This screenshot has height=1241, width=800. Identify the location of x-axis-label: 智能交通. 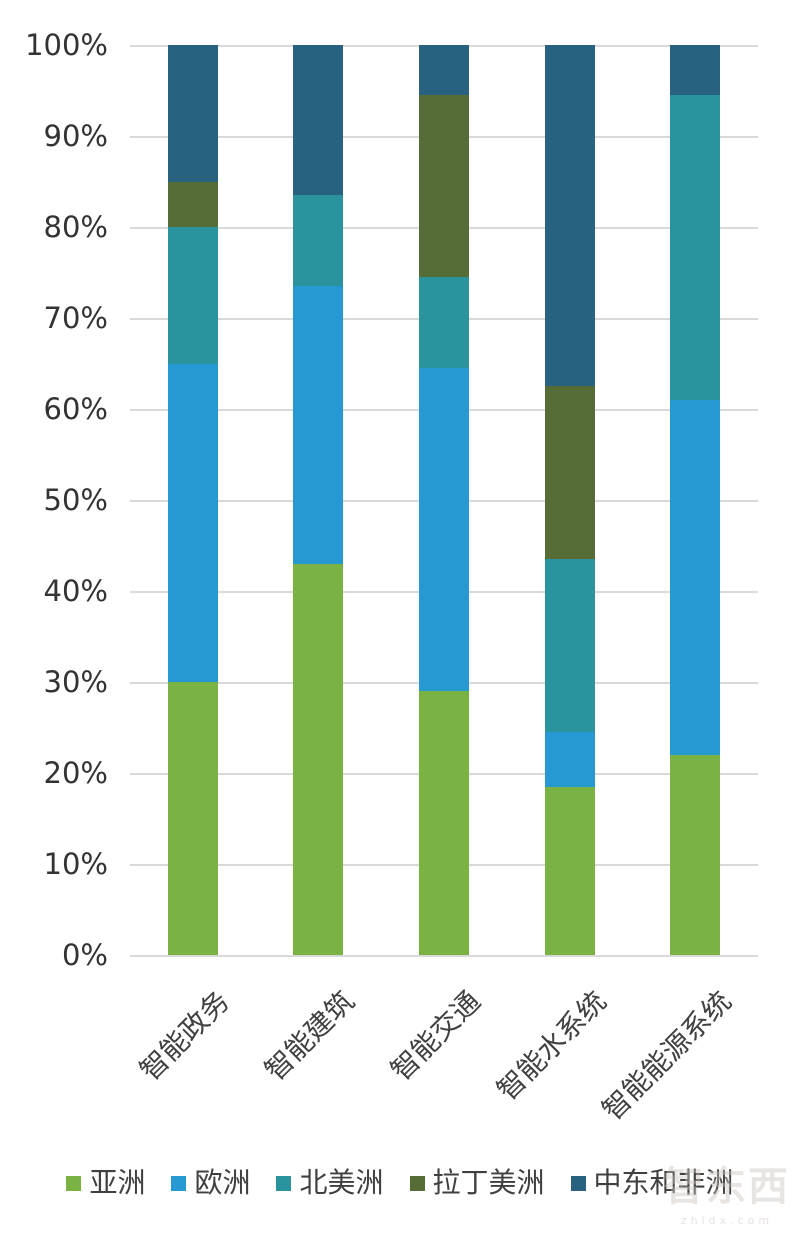
(435, 1036).